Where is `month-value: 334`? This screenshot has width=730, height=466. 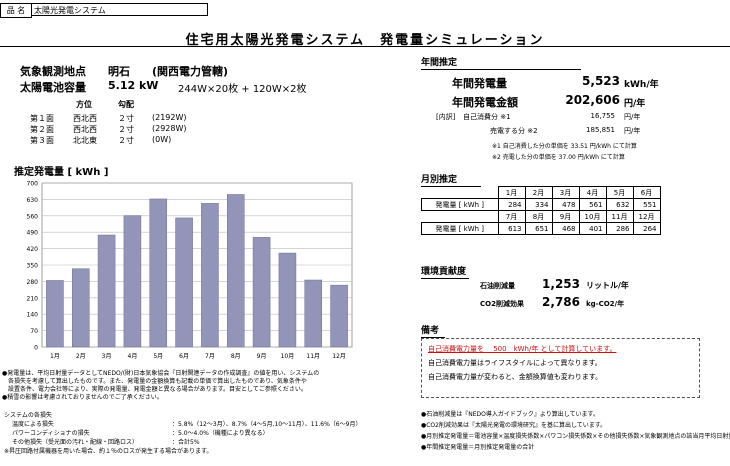 month-value: 334 is located at coordinates (538, 204).